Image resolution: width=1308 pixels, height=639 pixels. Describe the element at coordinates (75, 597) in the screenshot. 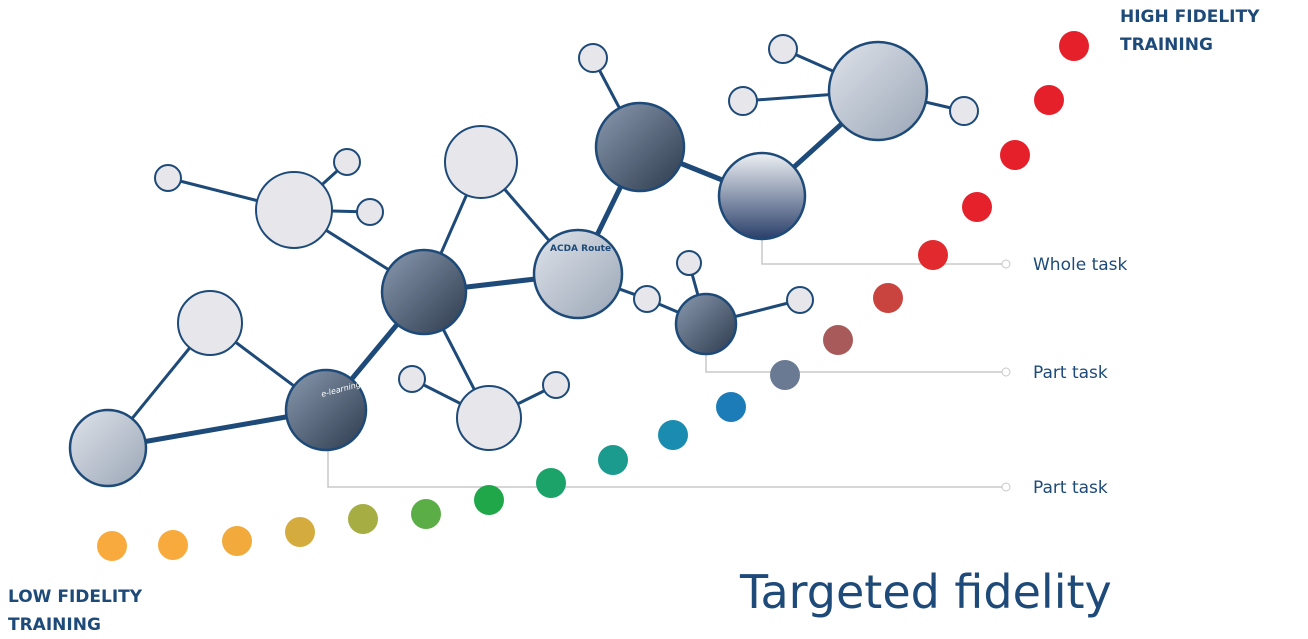

I see `low-label: LOW FIDELITY` at that location.